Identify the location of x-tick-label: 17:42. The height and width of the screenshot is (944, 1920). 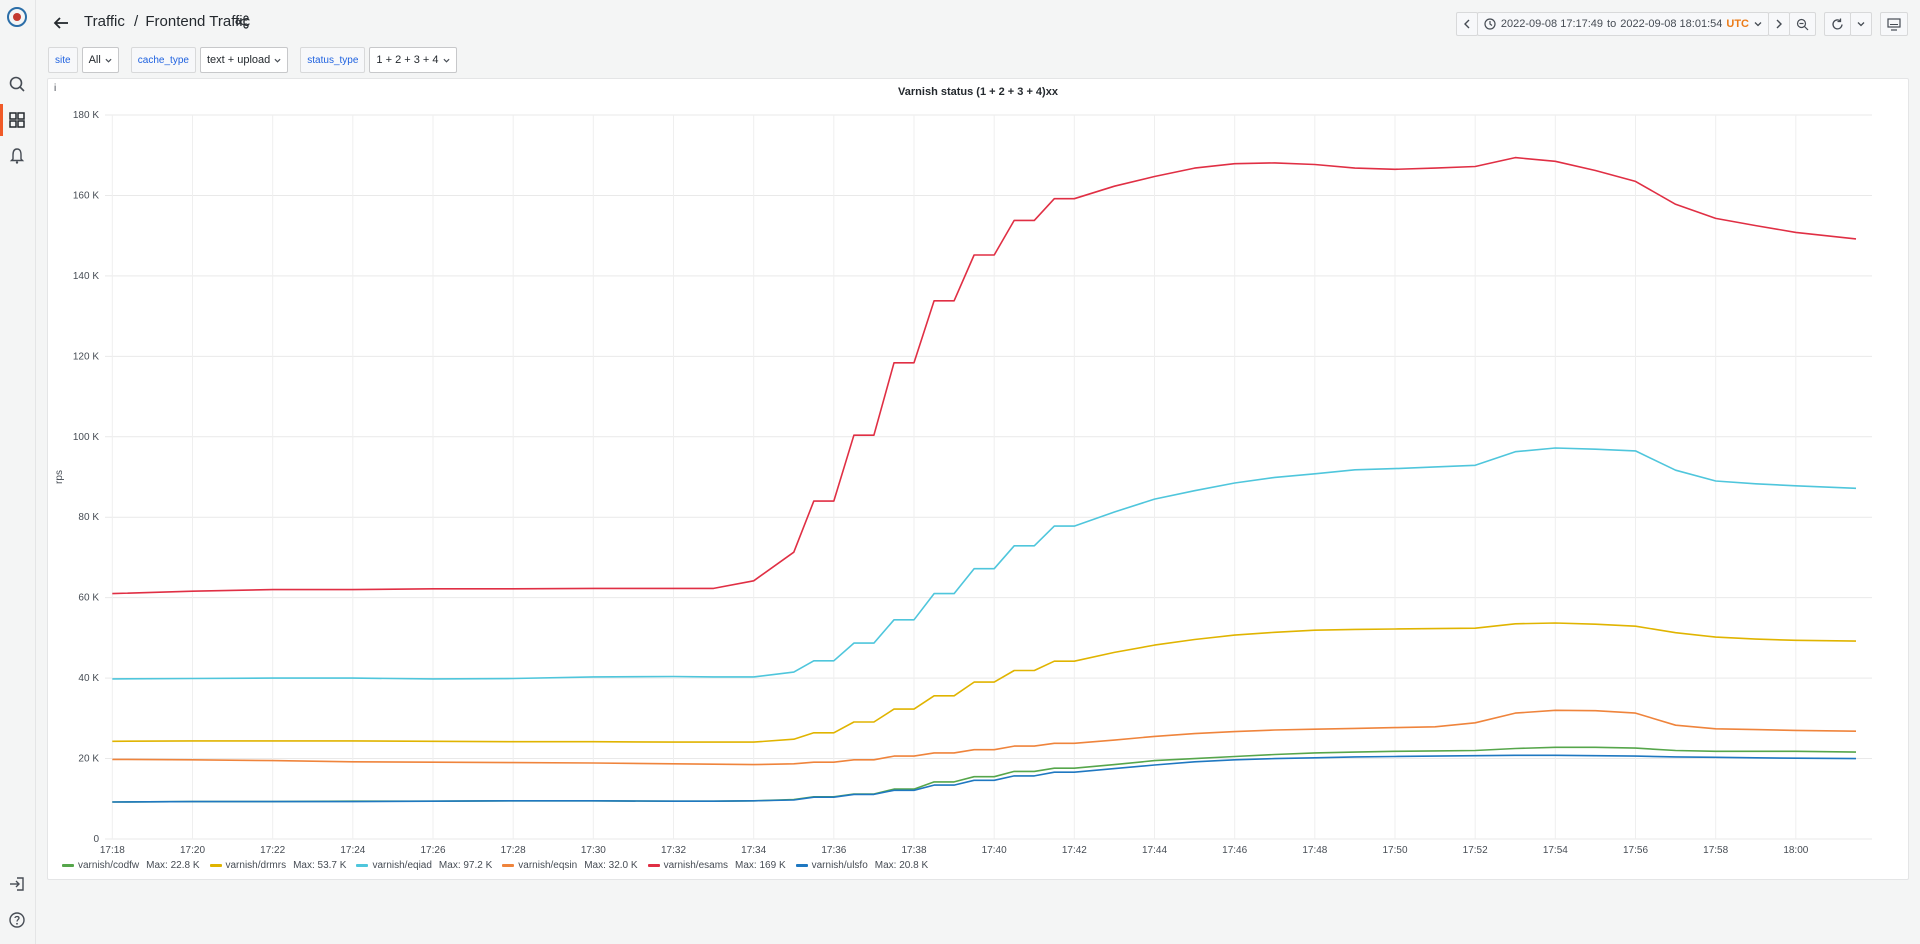
(1074, 850).